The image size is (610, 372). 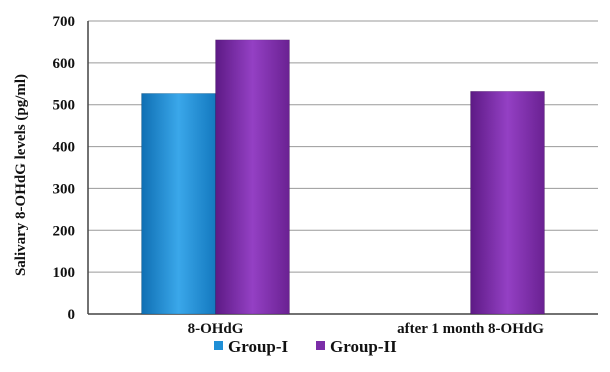 I want to click on y-tick-label: 400, so click(x=64, y=148).